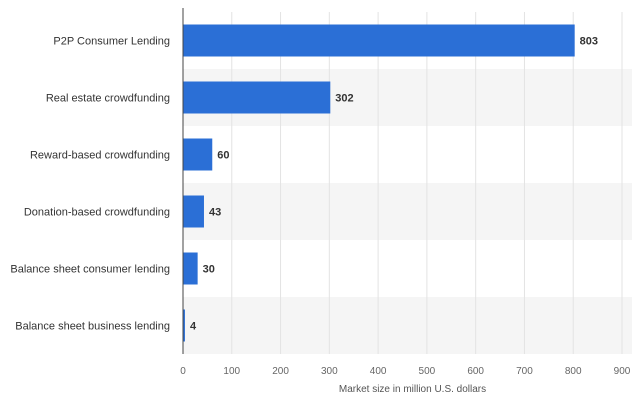 Image resolution: width=637 pixels, height=404 pixels. Describe the element at coordinates (475, 371) in the screenshot. I see `x-tick-label: 600` at that location.